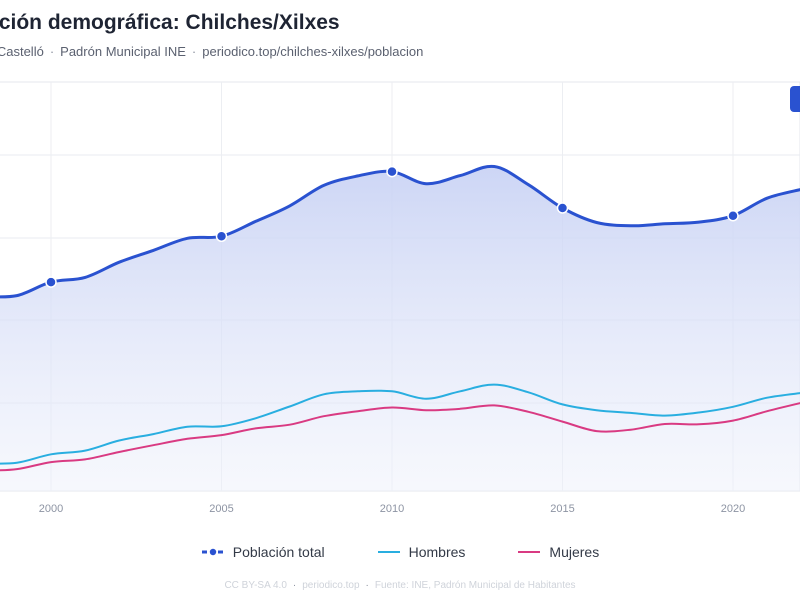 This screenshot has width=800, height=600. Describe the element at coordinates (313, 51) in the screenshot. I see `subtitle-link: periodico.top/chilches-xilxes/poblacion` at that location.